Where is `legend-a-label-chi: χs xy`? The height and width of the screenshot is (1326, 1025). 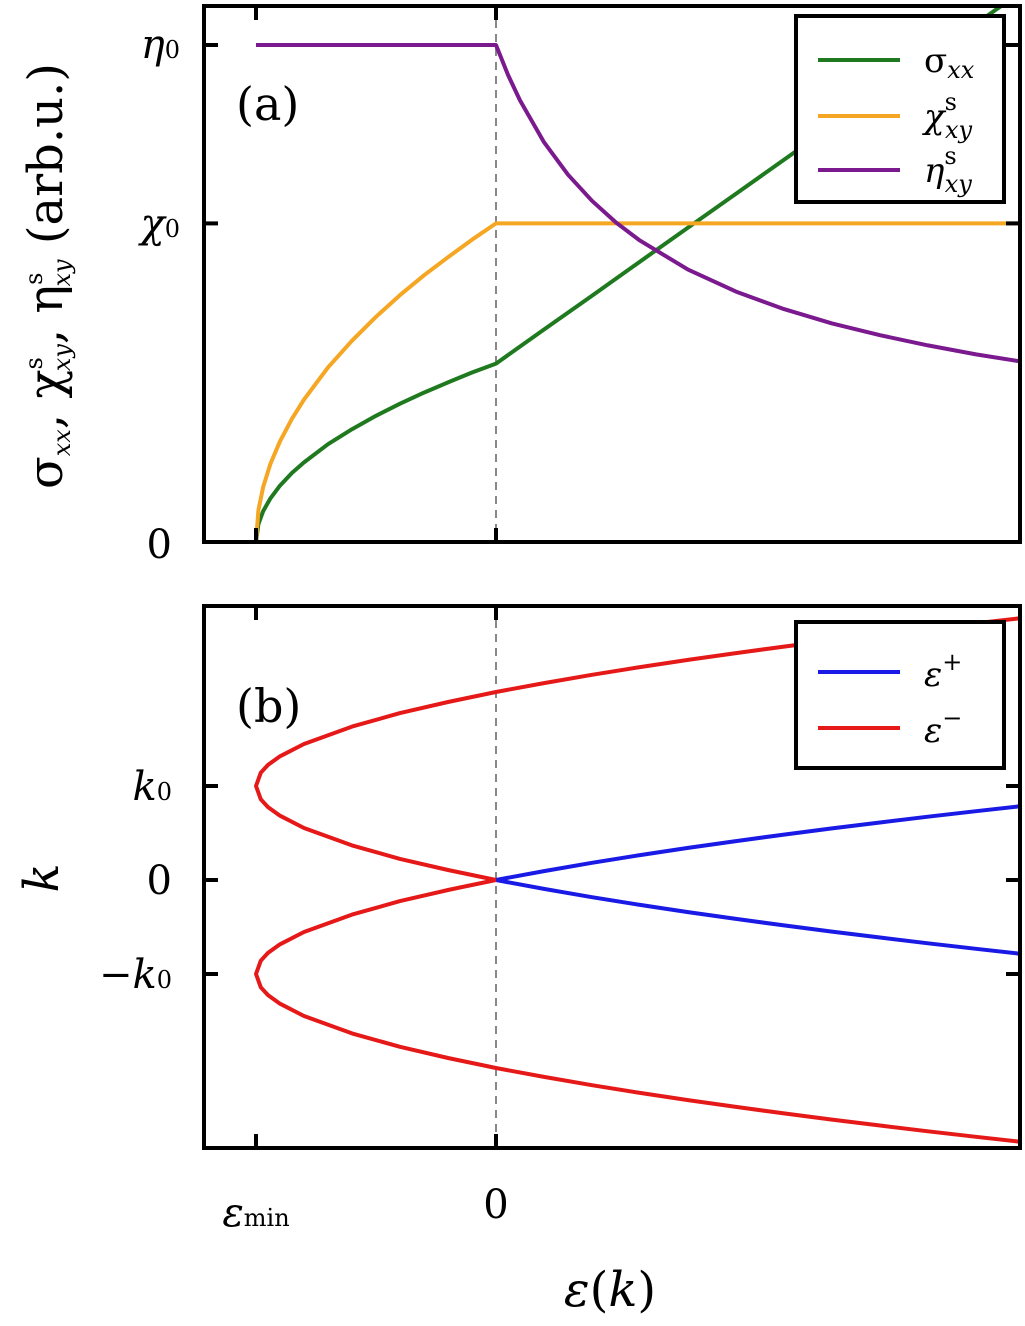 legend-a-label-chi: χs xy is located at coordinates (947, 116).